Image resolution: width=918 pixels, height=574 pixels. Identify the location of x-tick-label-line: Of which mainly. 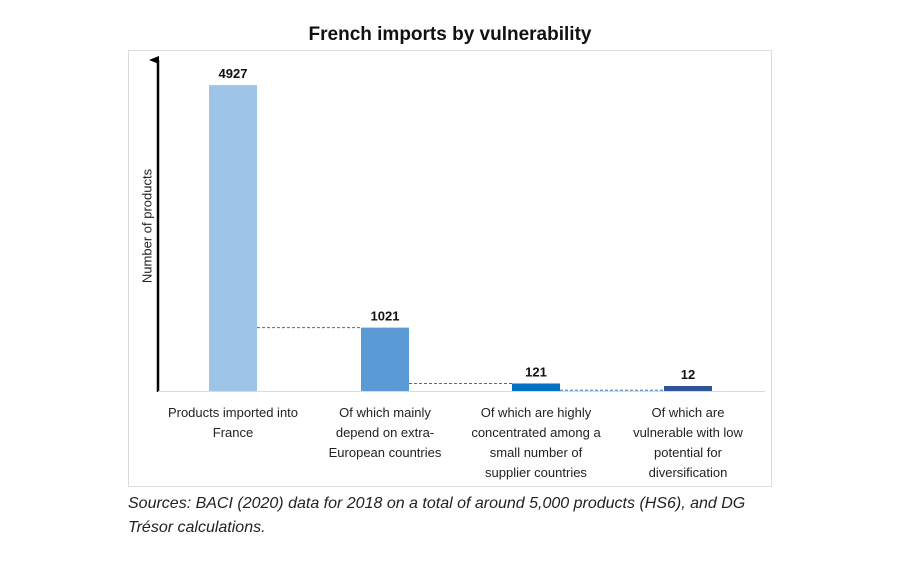
(385, 412).